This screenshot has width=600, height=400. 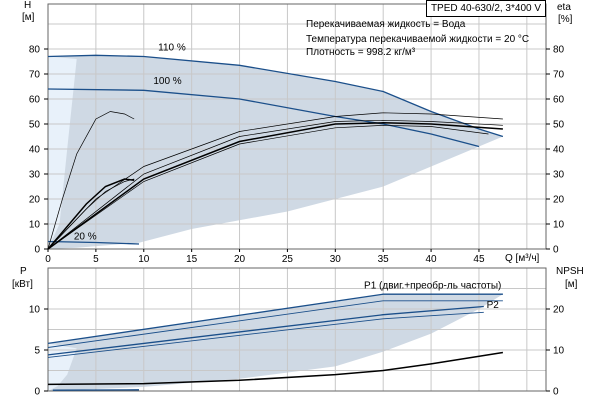 I want to click on series-20--line, so click(x=93, y=242).